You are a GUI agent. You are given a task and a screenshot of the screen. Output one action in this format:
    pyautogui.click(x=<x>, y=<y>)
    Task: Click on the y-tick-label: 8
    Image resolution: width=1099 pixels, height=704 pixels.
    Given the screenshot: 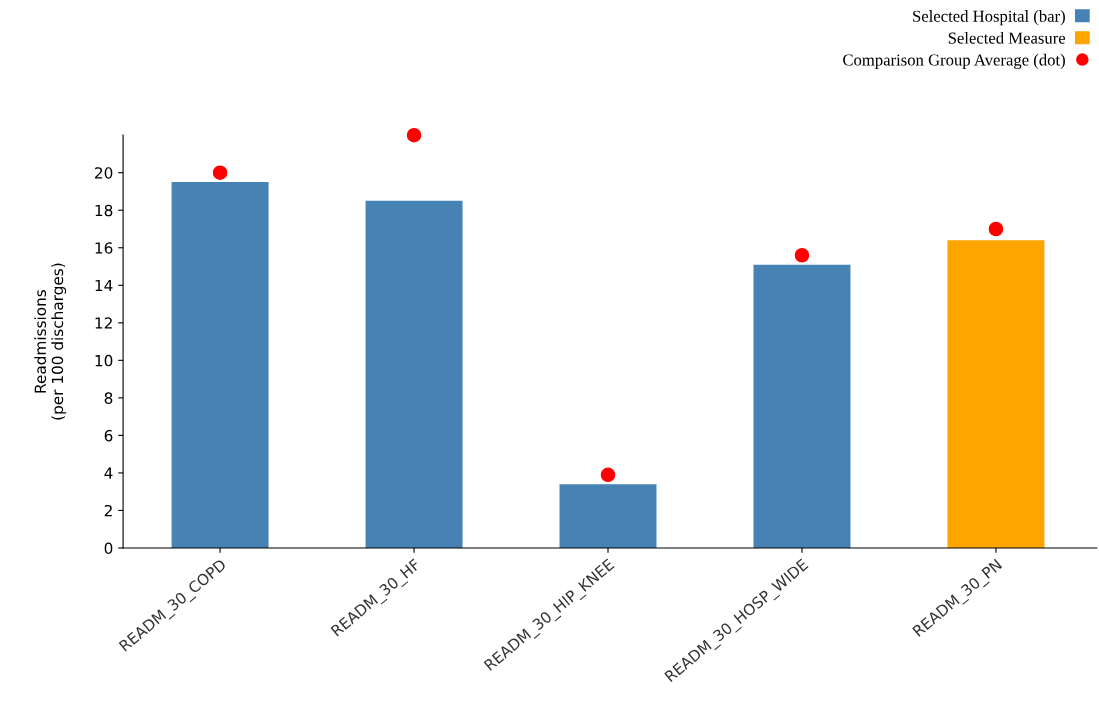 What is the action you would take?
    pyautogui.click(x=108, y=398)
    